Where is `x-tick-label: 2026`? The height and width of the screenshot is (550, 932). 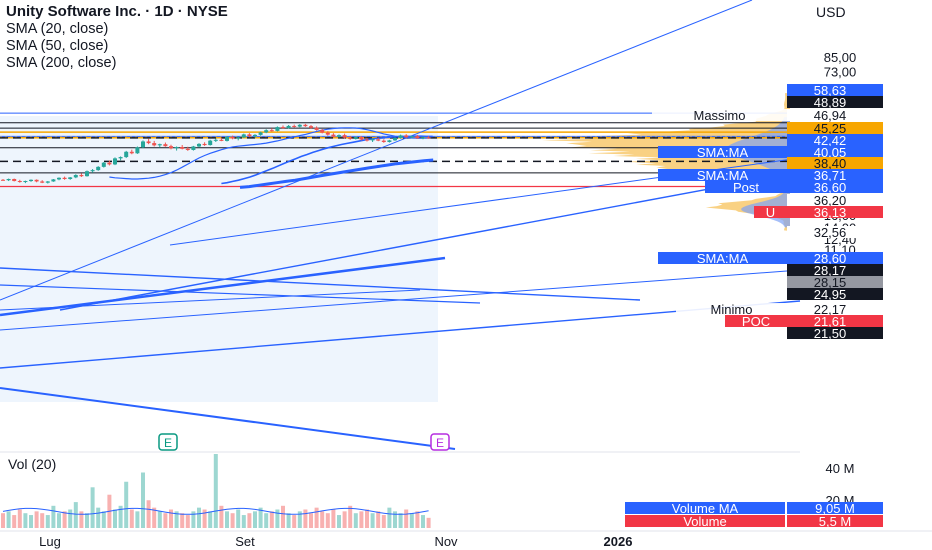
x-tick-label: 2026 is located at coordinates (618, 541).